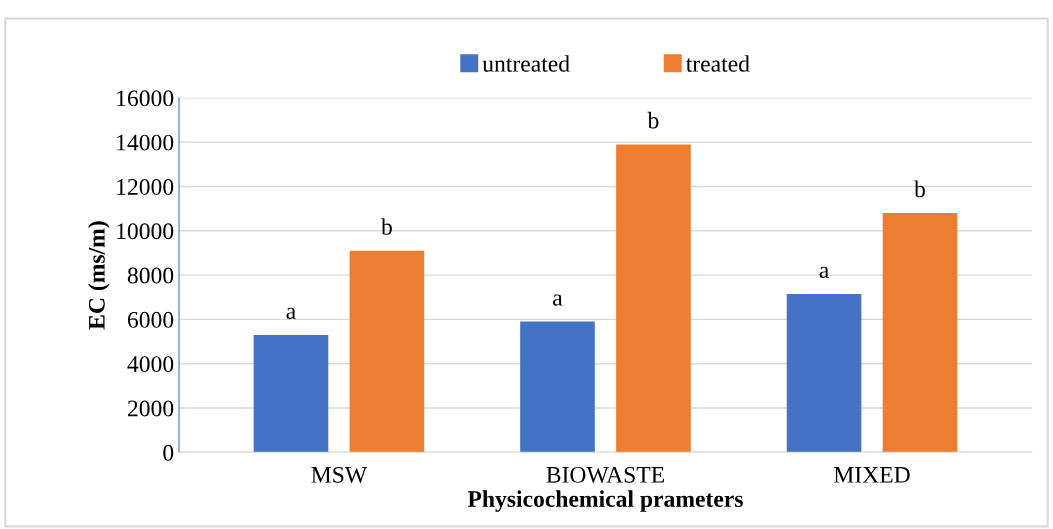  What do you see at coordinates (150, 275) in the screenshot?
I see `y-tick-label: 8000` at bounding box center [150, 275].